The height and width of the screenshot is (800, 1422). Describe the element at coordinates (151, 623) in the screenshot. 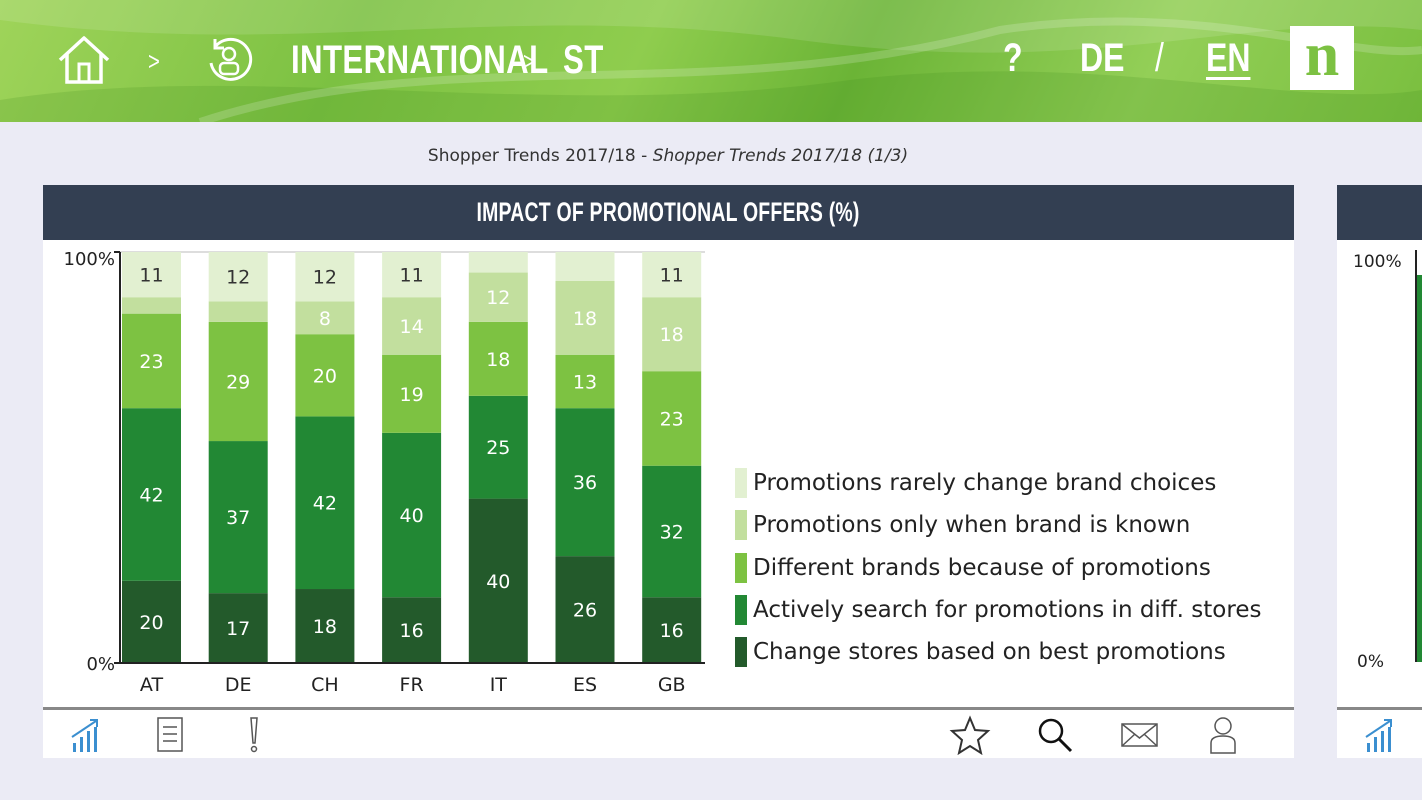

I see `bar-value-label: 20` at that location.